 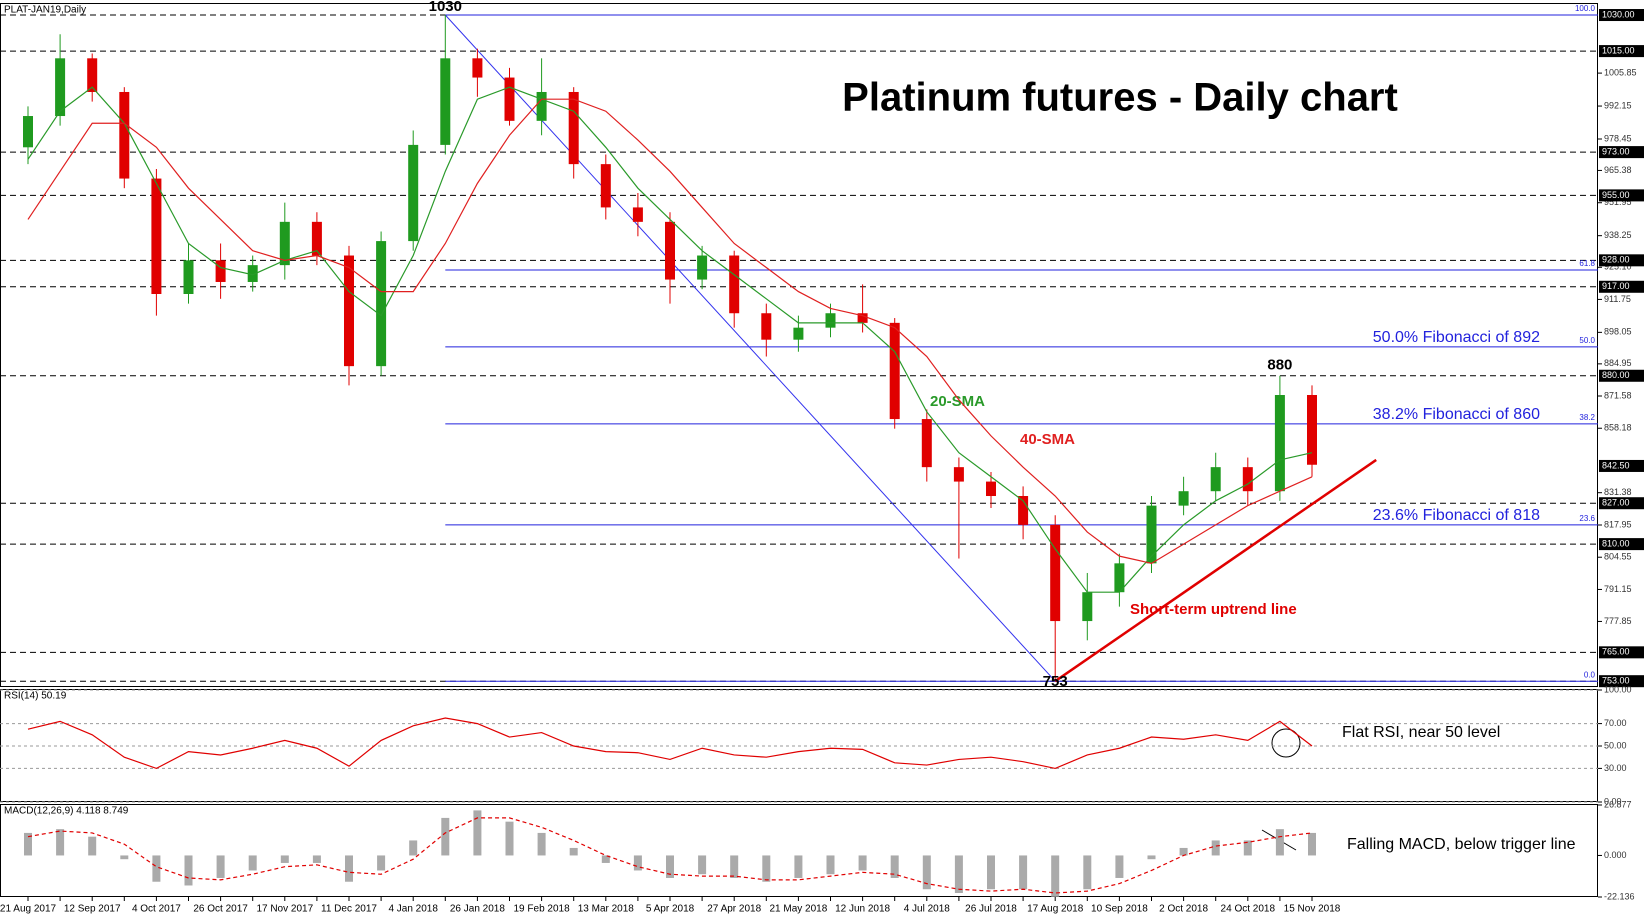 What do you see at coordinates (92, 909) in the screenshot?
I see `x-tick-label: 12 Sep 2017` at bounding box center [92, 909].